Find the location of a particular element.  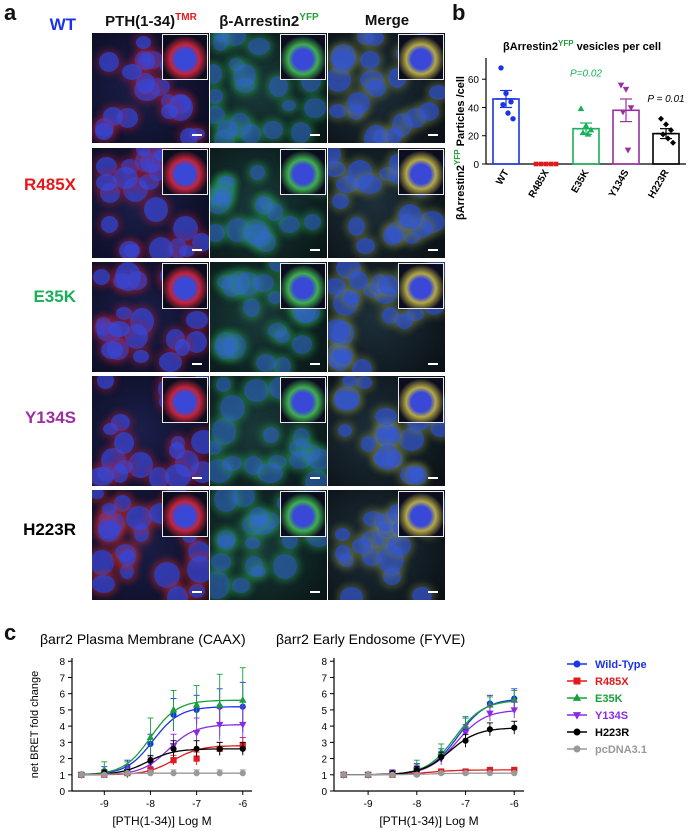

micrograph-r485x-arrestin is located at coordinates (268, 203).